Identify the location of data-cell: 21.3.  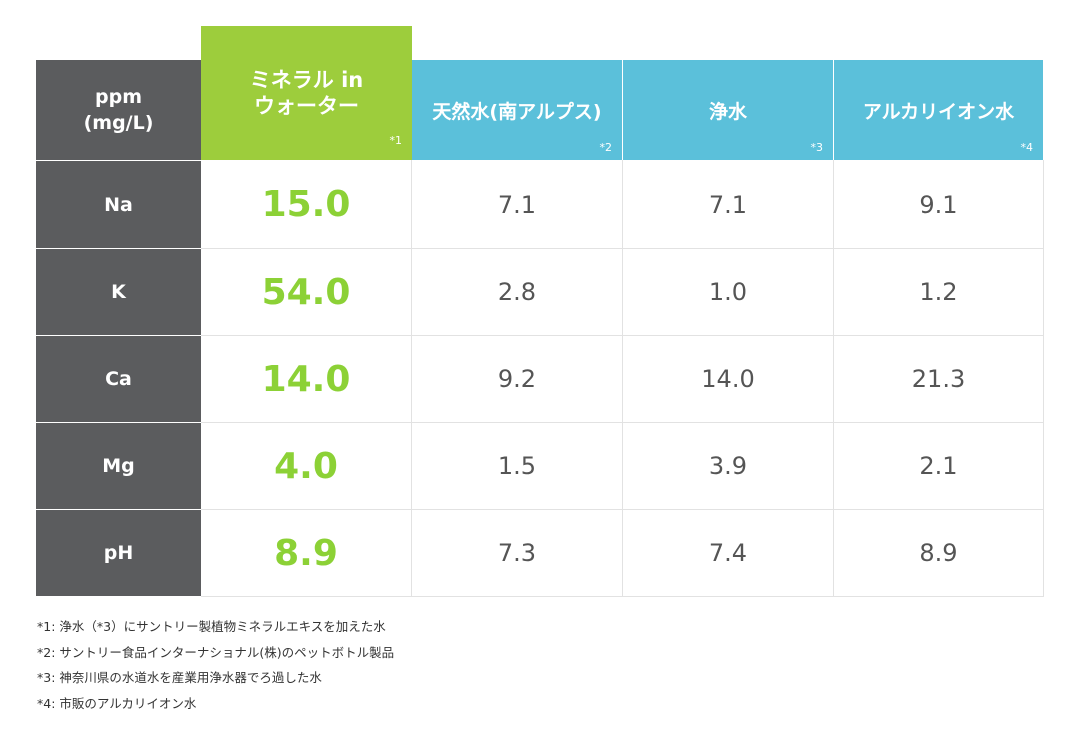
(938, 379).